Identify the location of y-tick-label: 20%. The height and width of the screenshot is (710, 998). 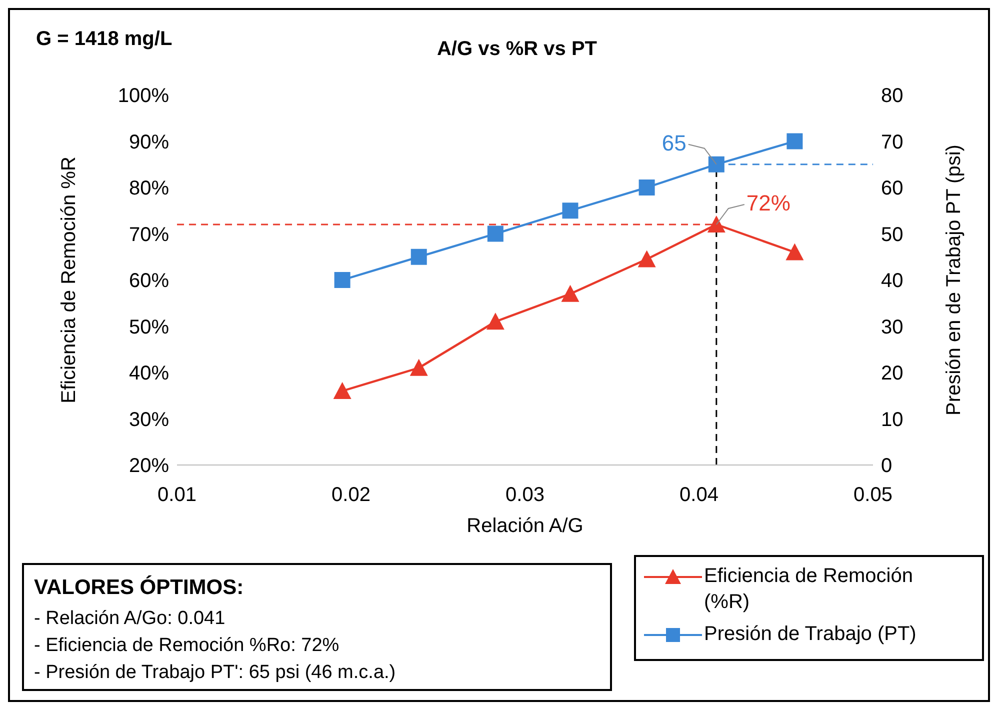
(149, 466).